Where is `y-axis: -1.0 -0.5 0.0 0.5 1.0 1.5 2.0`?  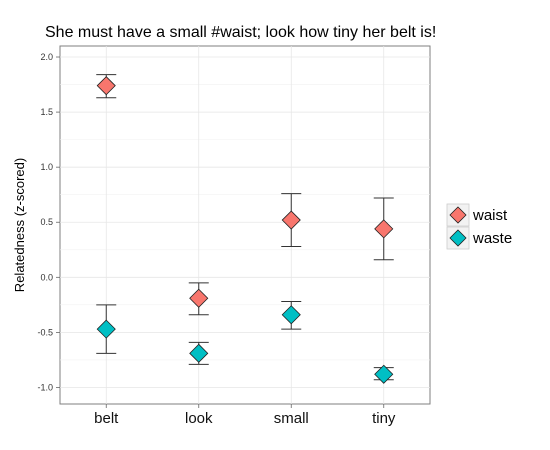
y-axis: -1.0 -0.5 0.0 0.5 1.0 1.5 2.0 is located at coordinates (48, 222).